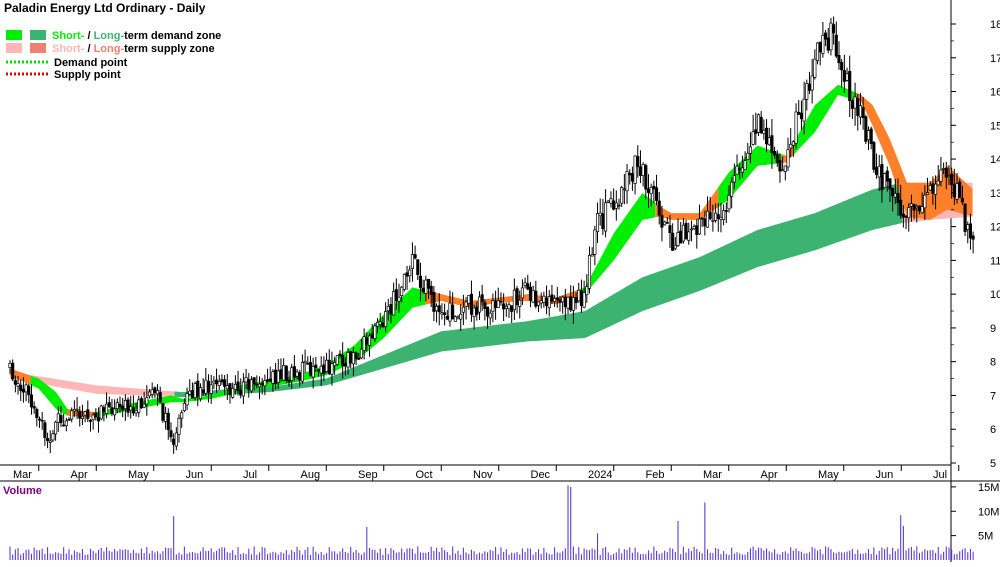  I want to click on legend-supply-short: Short-, so click(68, 49).